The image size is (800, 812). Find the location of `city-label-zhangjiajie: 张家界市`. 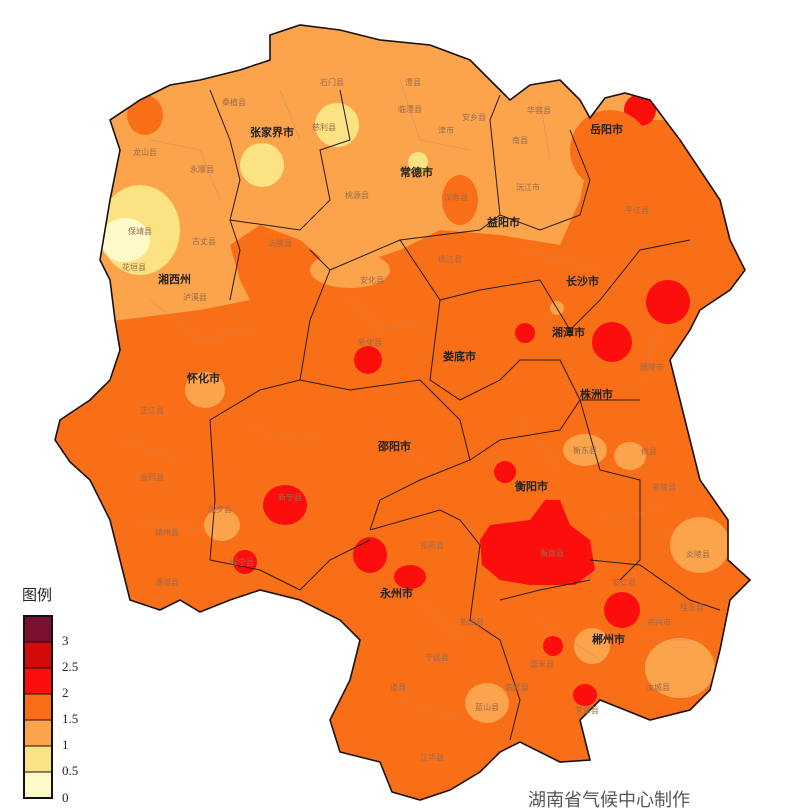

city-label-zhangjiajie: 张家界市 is located at coordinates (272, 132).